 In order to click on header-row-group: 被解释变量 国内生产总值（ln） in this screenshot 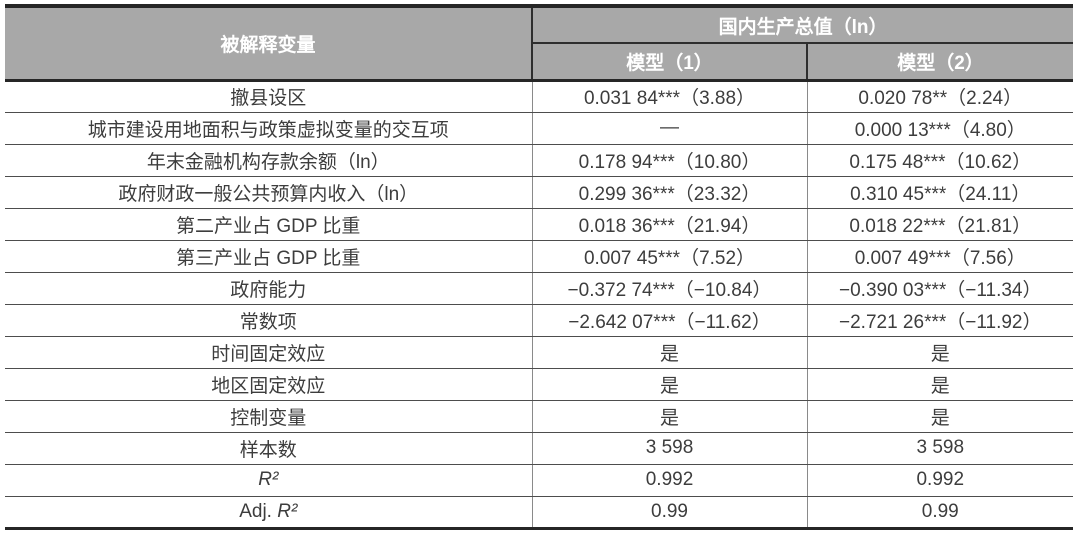, I will do `click(539, 44)`.